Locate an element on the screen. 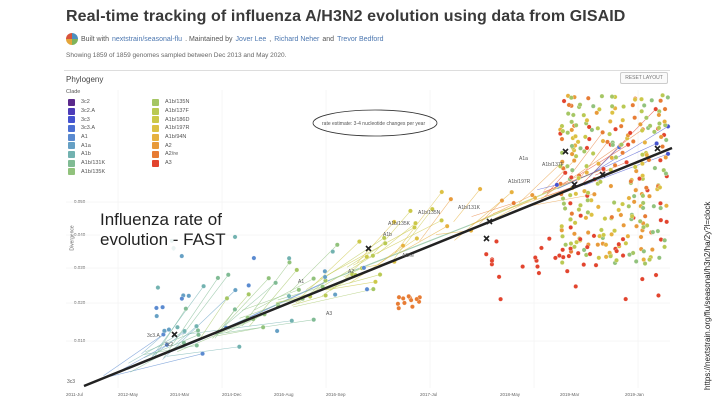 This screenshot has width=720, height=406. legend-item-3c2a: 3c2.A is located at coordinates (86, 111).